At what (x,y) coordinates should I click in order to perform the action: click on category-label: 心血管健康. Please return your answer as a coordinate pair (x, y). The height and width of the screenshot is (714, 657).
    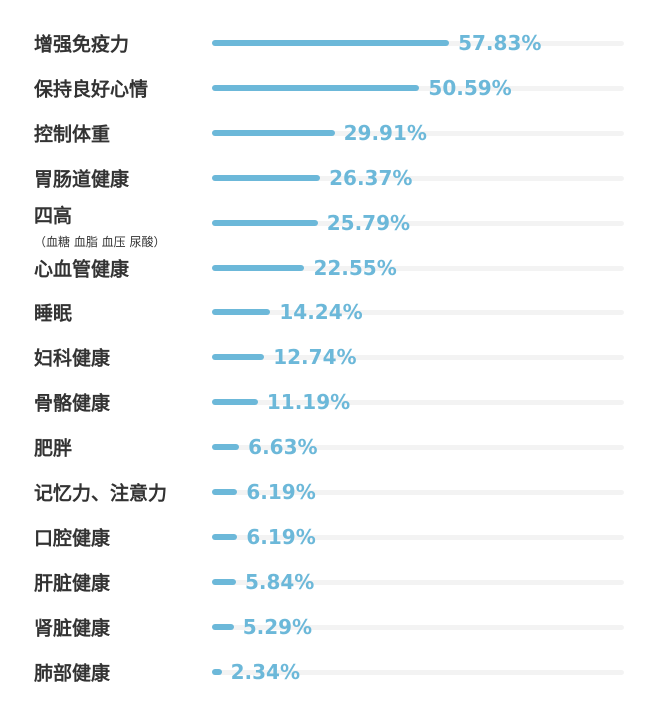
    Looking at the image, I should click on (82, 269).